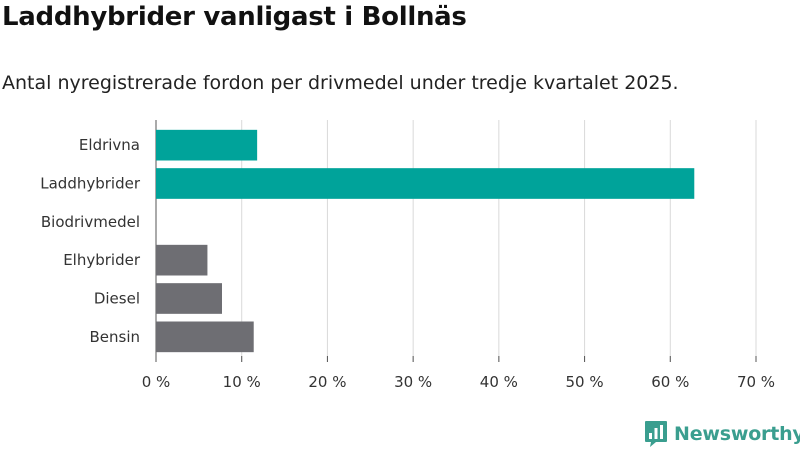 This screenshot has width=800, height=450. What do you see at coordinates (156, 382) in the screenshot?
I see `x-tick-label: 0 %` at bounding box center [156, 382].